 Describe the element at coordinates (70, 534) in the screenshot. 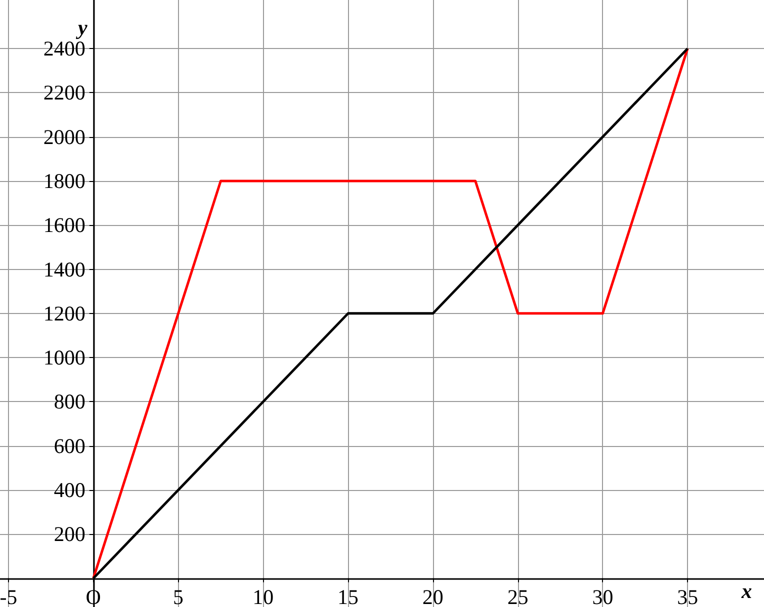

I see `y-tick-label: 200` at that location.